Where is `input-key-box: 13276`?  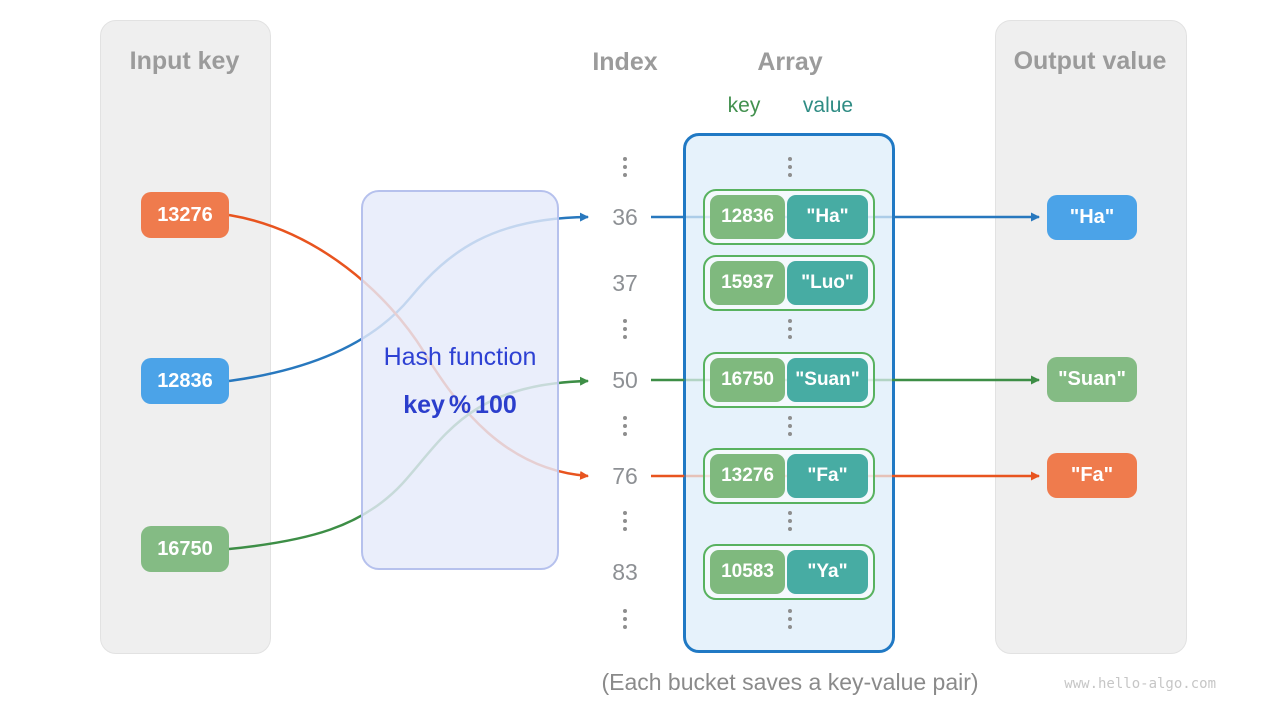 input-key-box: 13276 is located at coordinates (185, 215).